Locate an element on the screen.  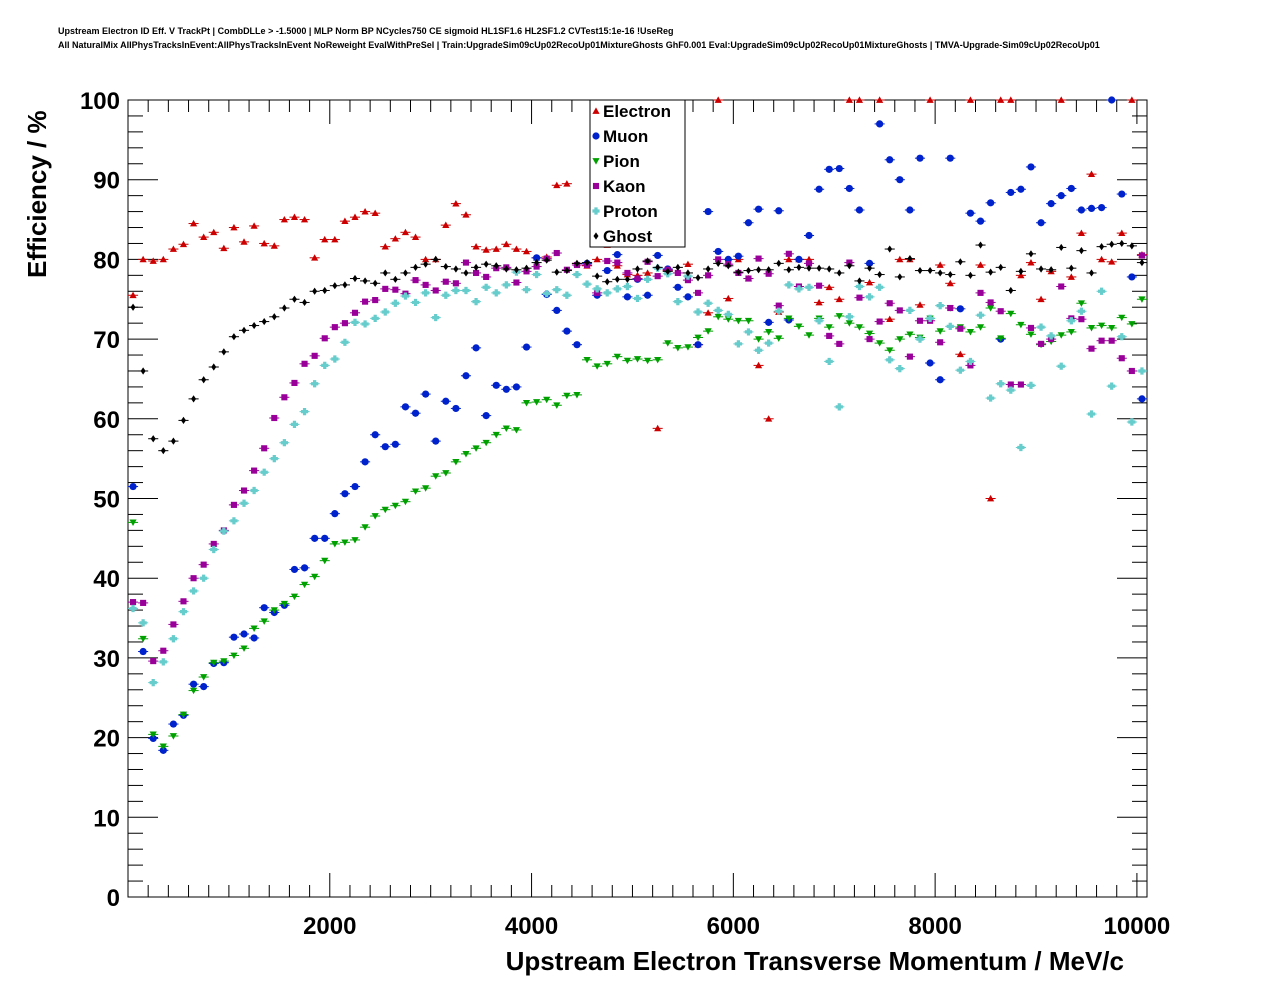
legend-label-muon: Muon is located at coordinates (625, 136).